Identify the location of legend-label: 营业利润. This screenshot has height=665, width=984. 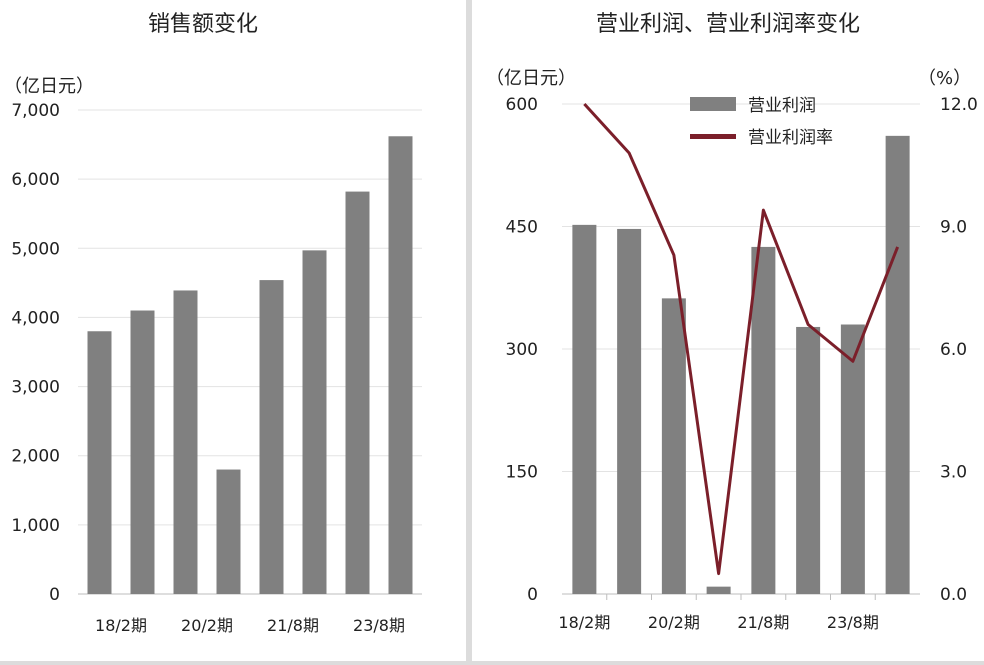
(782, 106).